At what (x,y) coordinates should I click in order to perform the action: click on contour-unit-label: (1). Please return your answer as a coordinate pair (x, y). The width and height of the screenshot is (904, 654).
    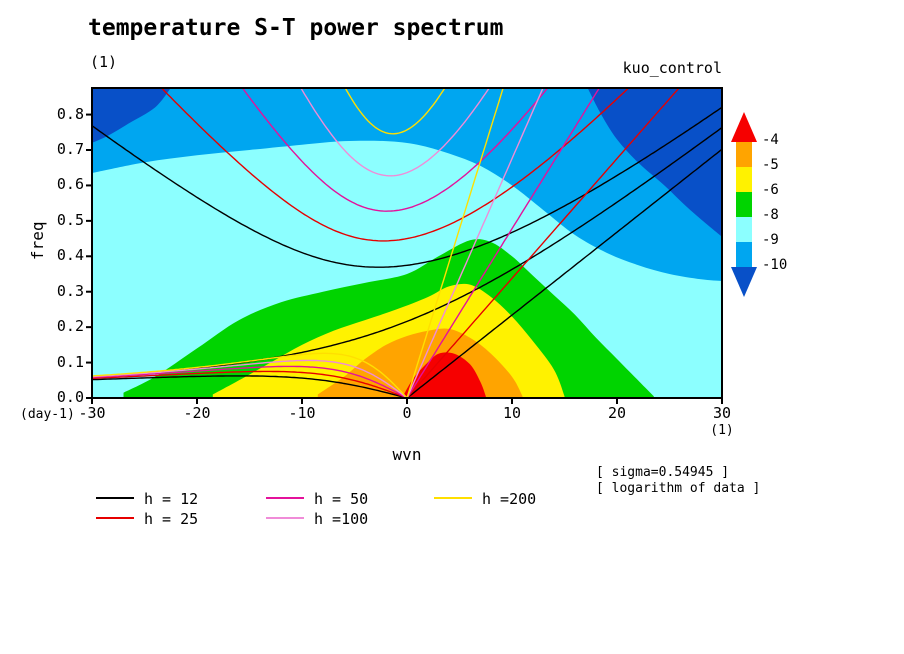
    Looking at the image, I should click on (104, 62).